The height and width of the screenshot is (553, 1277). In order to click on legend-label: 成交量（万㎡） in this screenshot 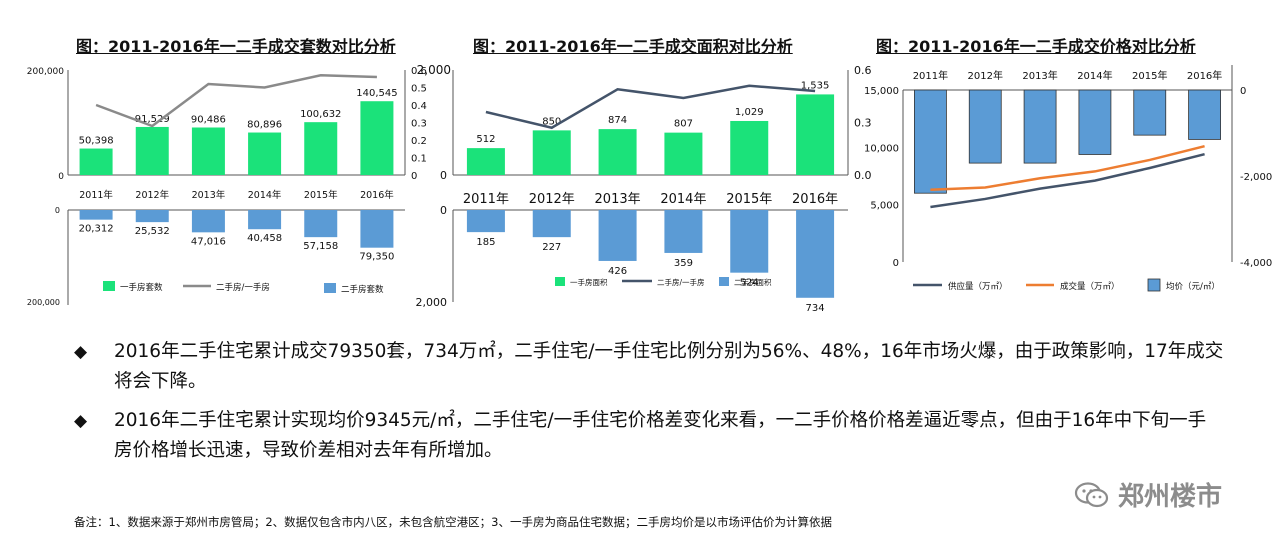, I will do `click(1090, 286)`.